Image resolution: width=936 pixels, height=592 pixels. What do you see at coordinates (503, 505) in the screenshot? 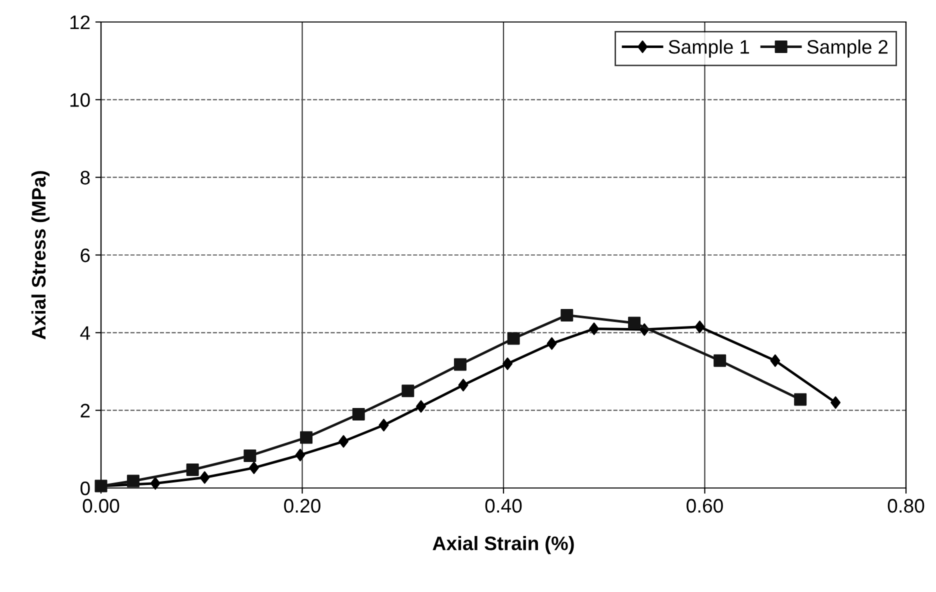
I see `x-tick-label: 0.40` at bounding box center [503, 505].